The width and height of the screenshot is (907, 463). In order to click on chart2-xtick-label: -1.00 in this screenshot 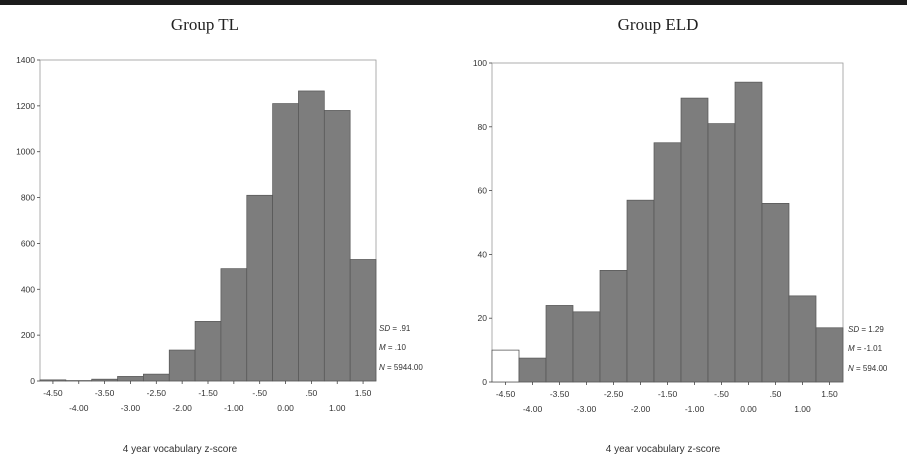, I will do `click(695, 409)`.